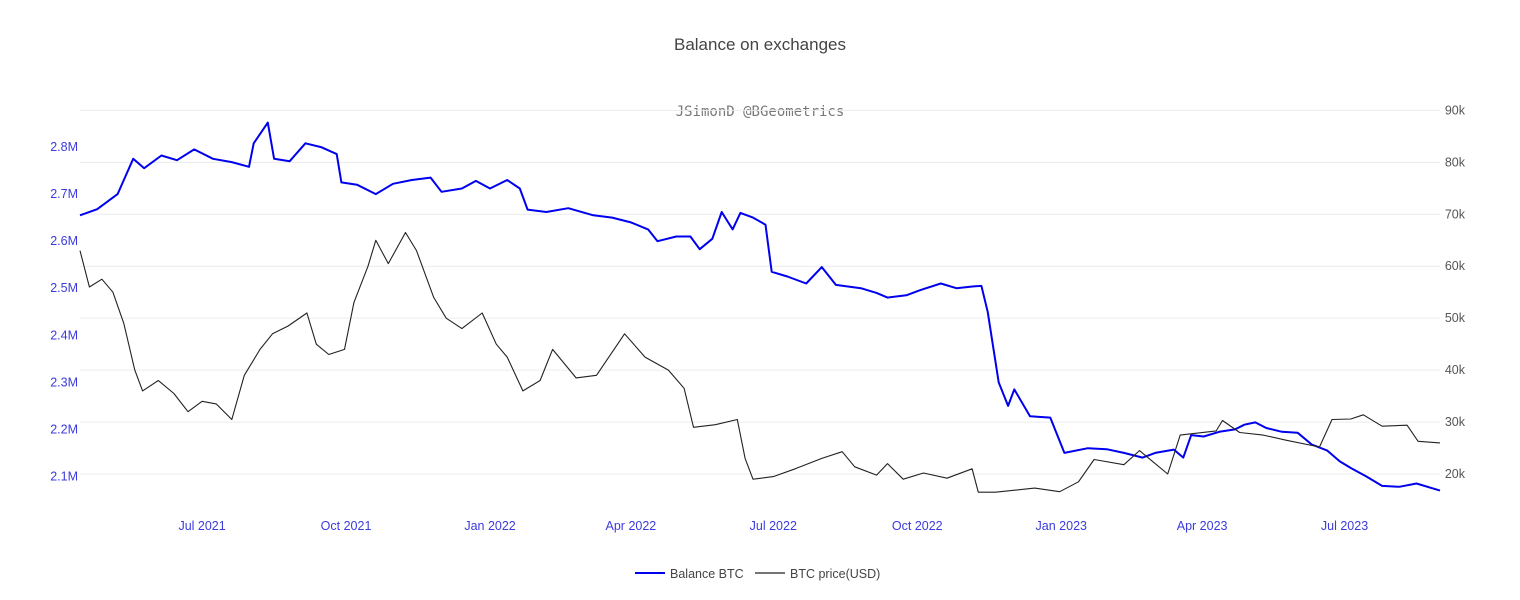 The height and width of the screenshot is (600, 1520). I want to click on x-axis-tick-label: Jan 2022, so click(489, 526).